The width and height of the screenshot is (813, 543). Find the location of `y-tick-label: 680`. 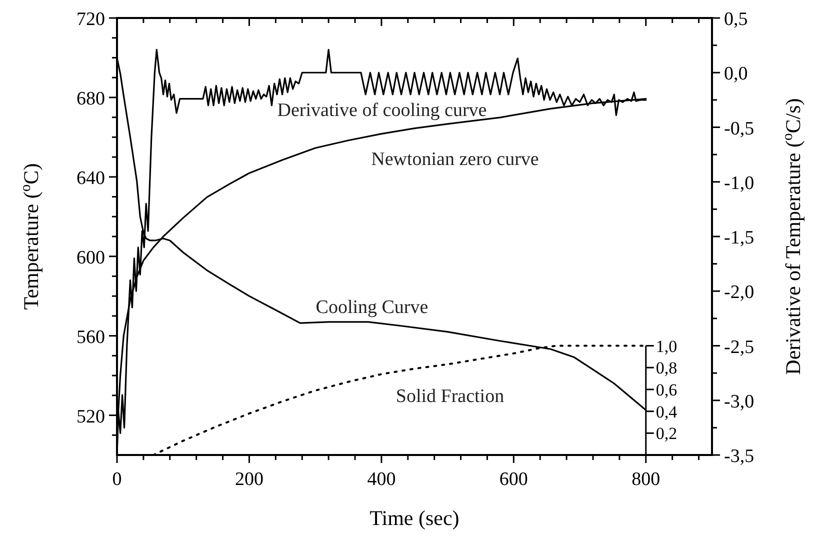

y-tick-label: 680 is located at coordinates (90, 99).